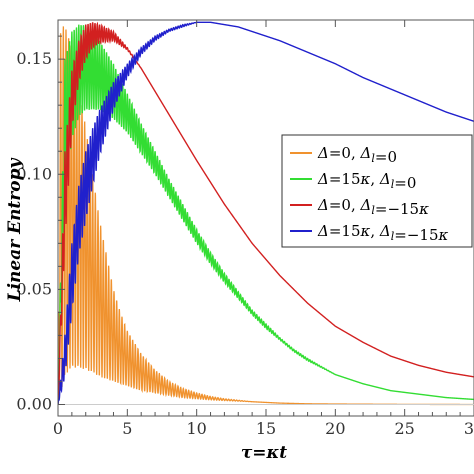  Describe the element at coordinates (469, 428) in the screenshot. I see `x-tick-label: 30` at that location.